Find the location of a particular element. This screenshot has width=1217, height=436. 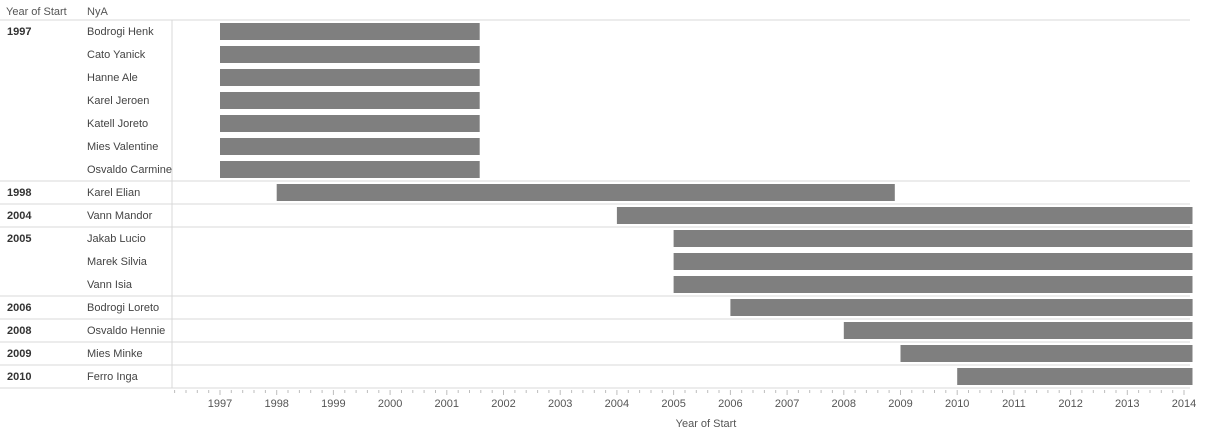

group-label: 2010 is located at coordinates (19, 377).